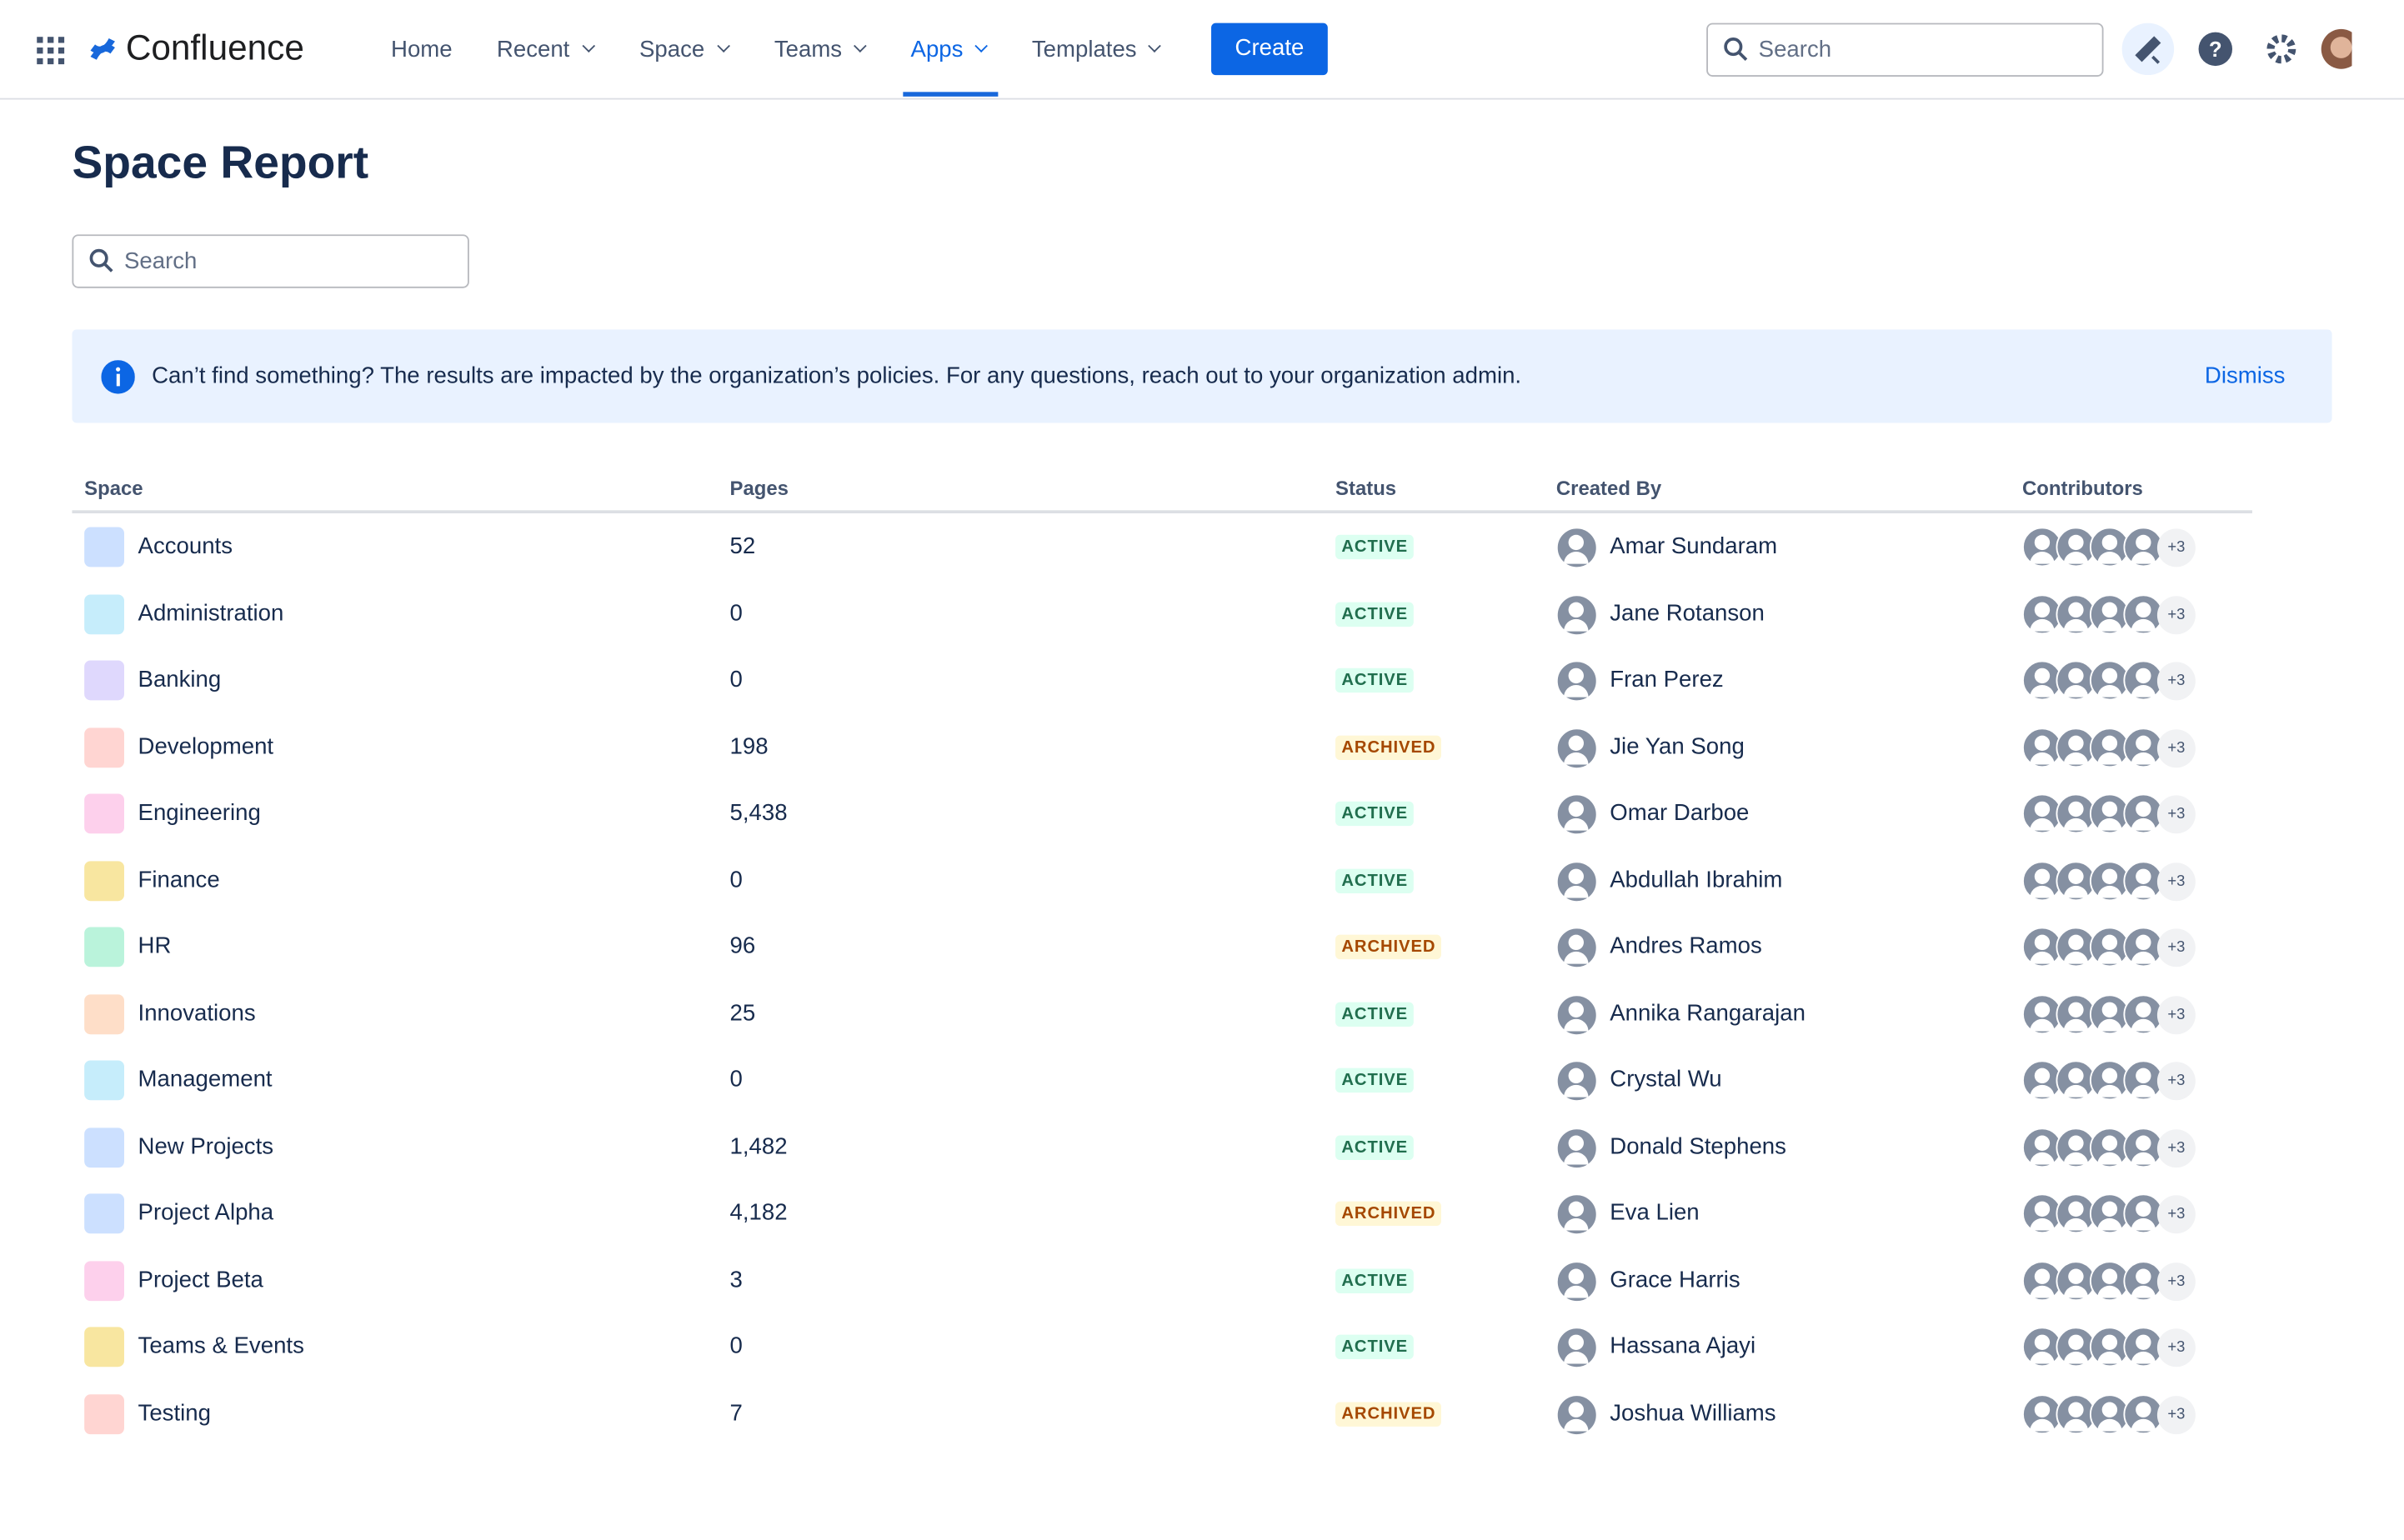  I want to click on creator-name: Annika Rangarajan, so click(1708, 1013).